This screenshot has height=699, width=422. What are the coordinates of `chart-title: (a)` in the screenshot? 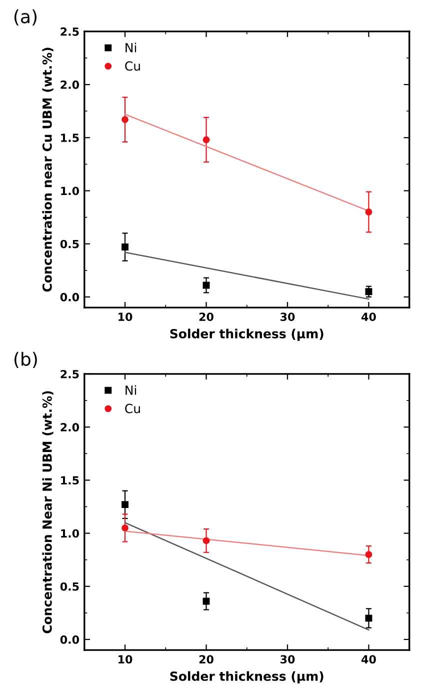 It's located at (25, 17).